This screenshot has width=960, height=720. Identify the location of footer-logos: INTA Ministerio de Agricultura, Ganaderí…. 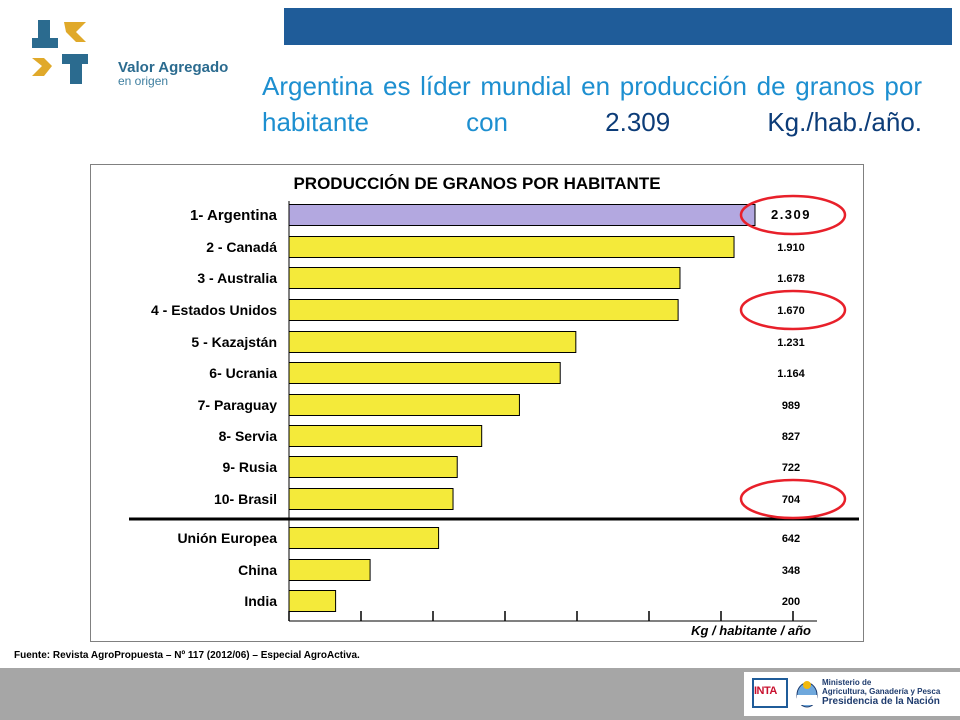
(852, 694).